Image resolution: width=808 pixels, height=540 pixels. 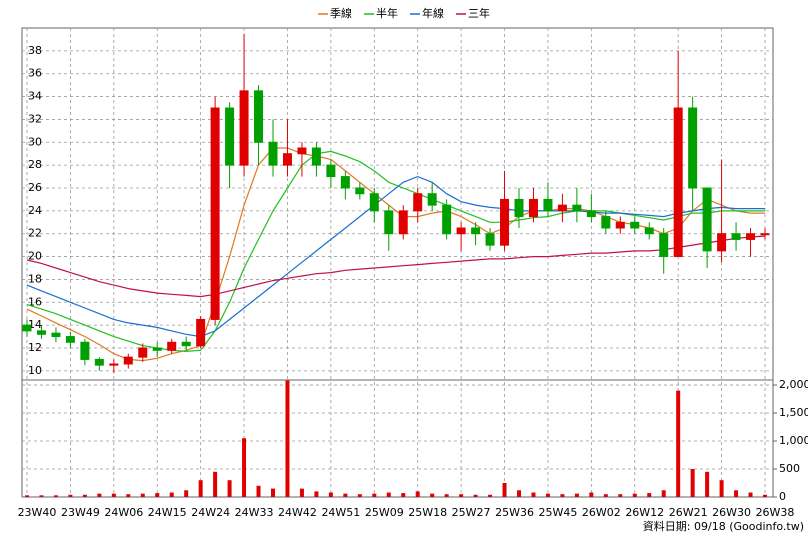 What do you see at coordinates (35, 141) in the screenshot?
I see `y-tick-label: 30` at bounding box center [35, 141].